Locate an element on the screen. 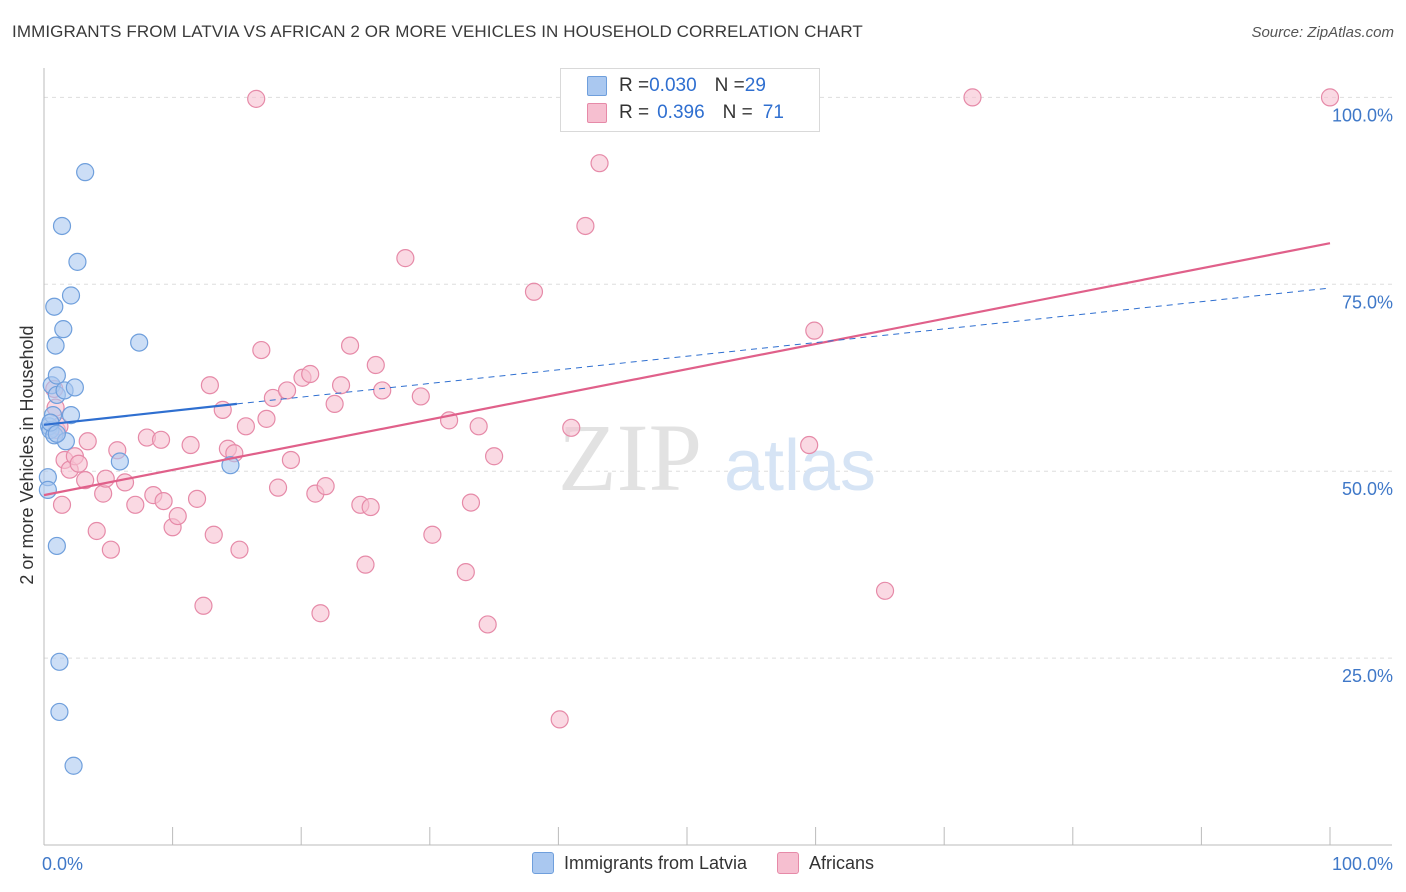  y-tick-label: 75.0% is located at coordinates (1367, 302).